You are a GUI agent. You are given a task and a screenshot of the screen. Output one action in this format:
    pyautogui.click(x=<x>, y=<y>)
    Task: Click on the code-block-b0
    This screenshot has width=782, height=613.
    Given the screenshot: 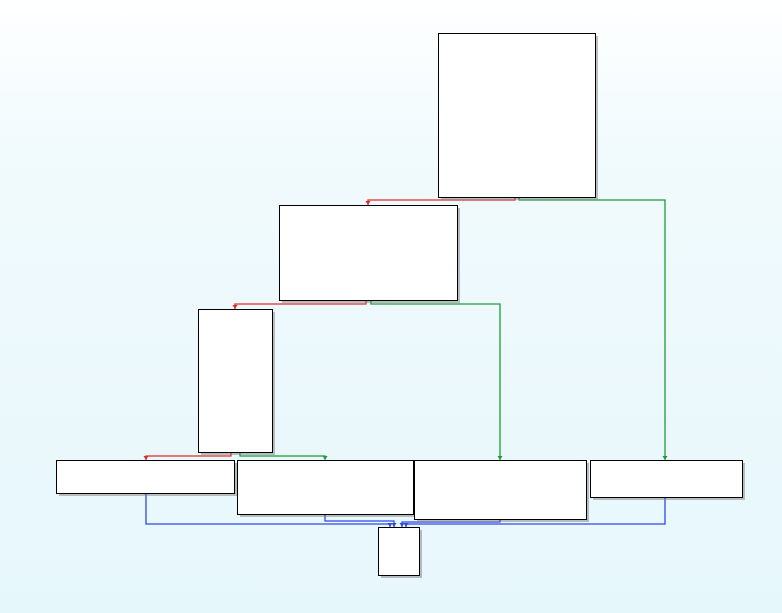 What is the action you would take?
    pyautogui.click(x=518, y=117)
    